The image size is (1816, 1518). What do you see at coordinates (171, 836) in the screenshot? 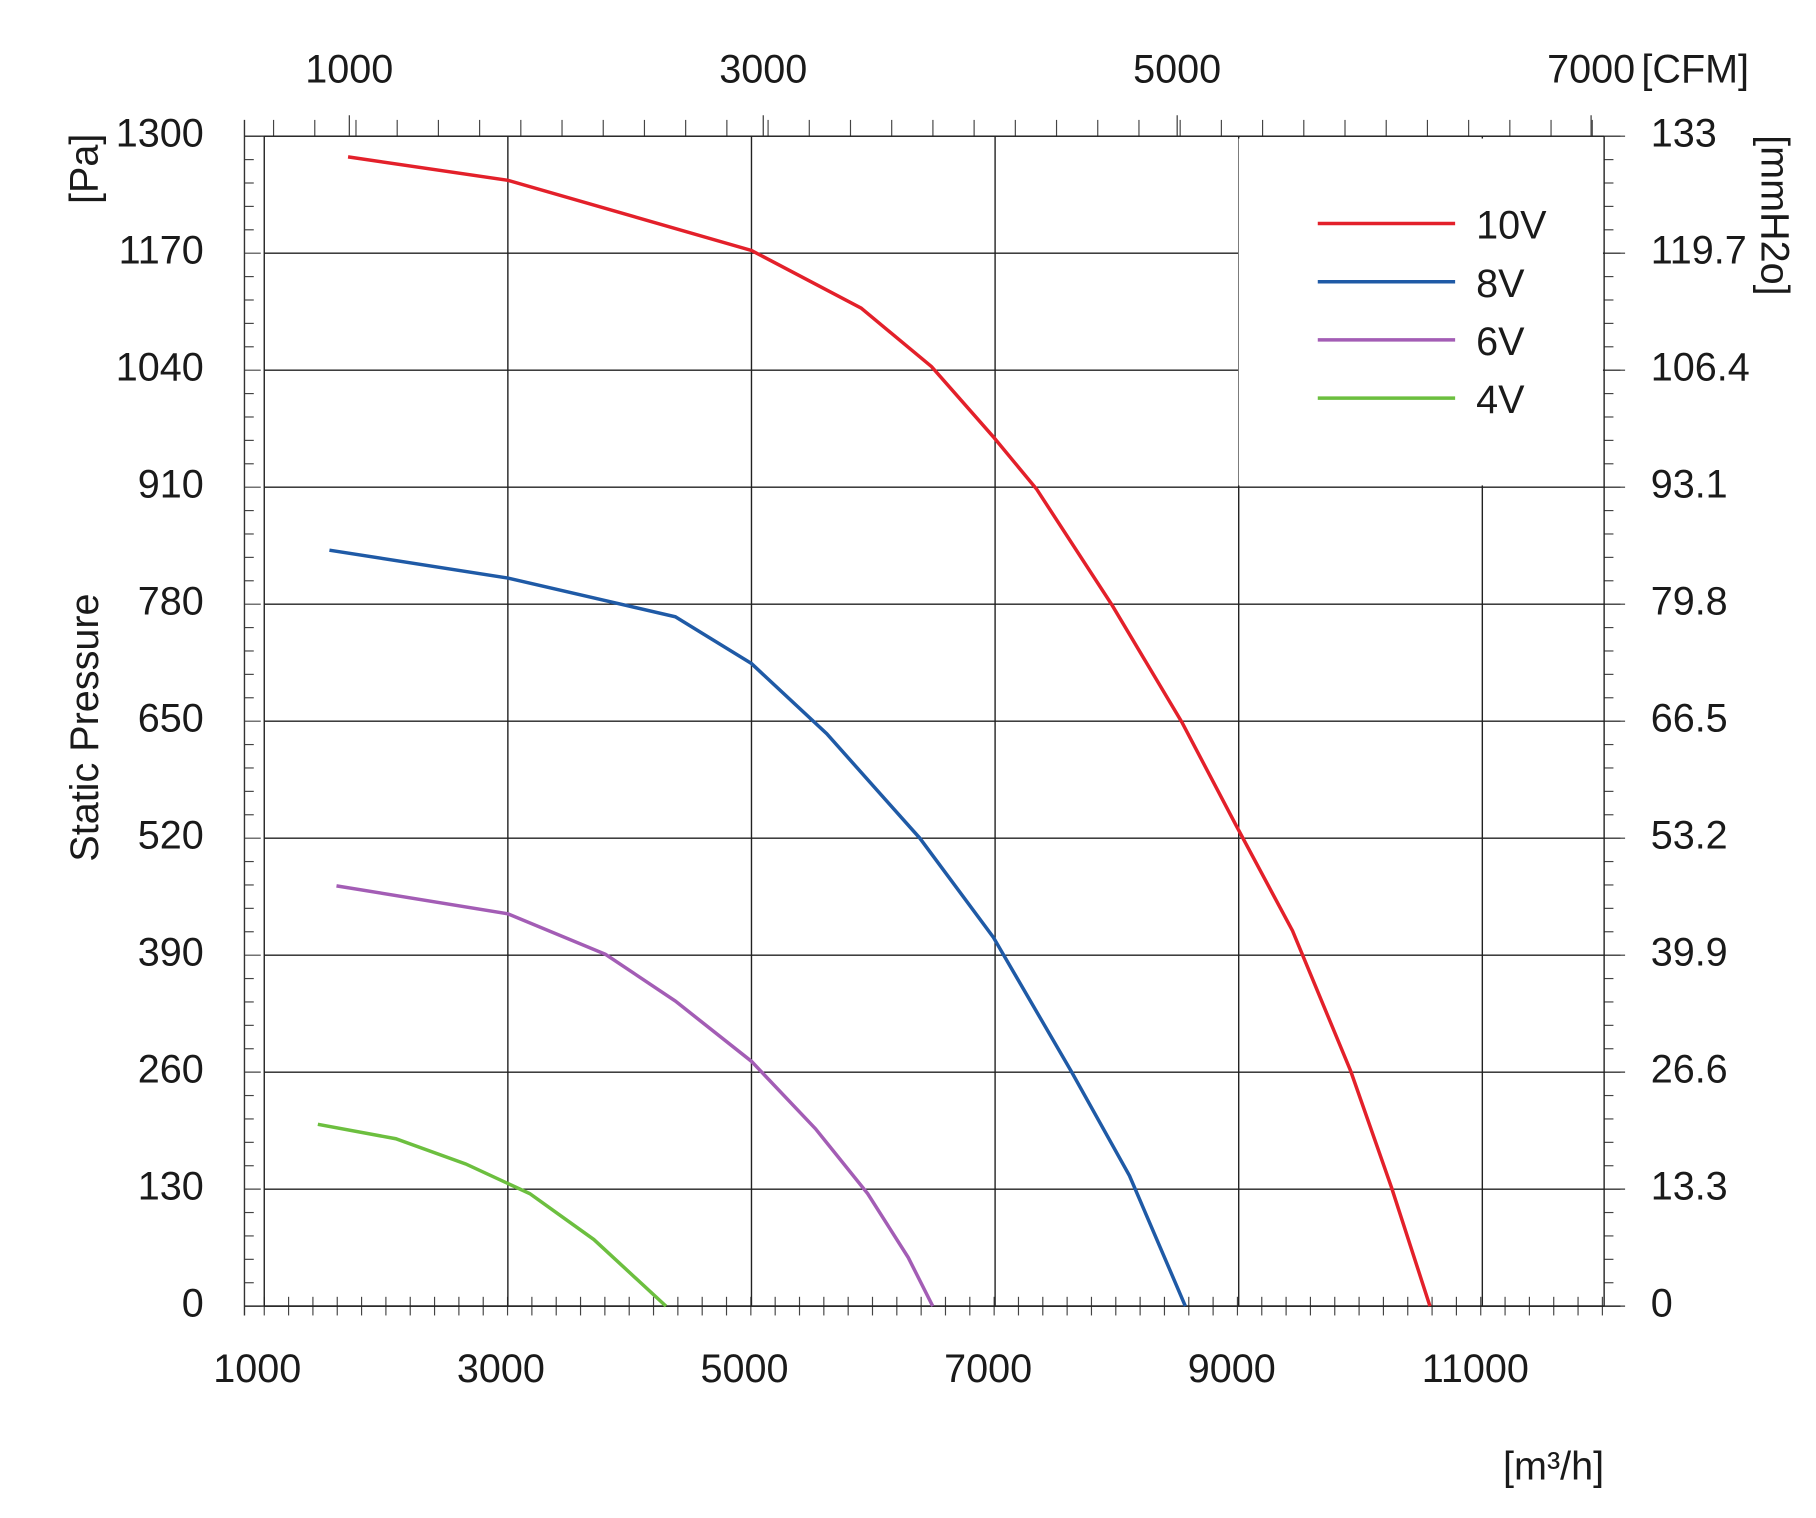
I see `y-tick-label: 520` at bounding box center [171, 836].